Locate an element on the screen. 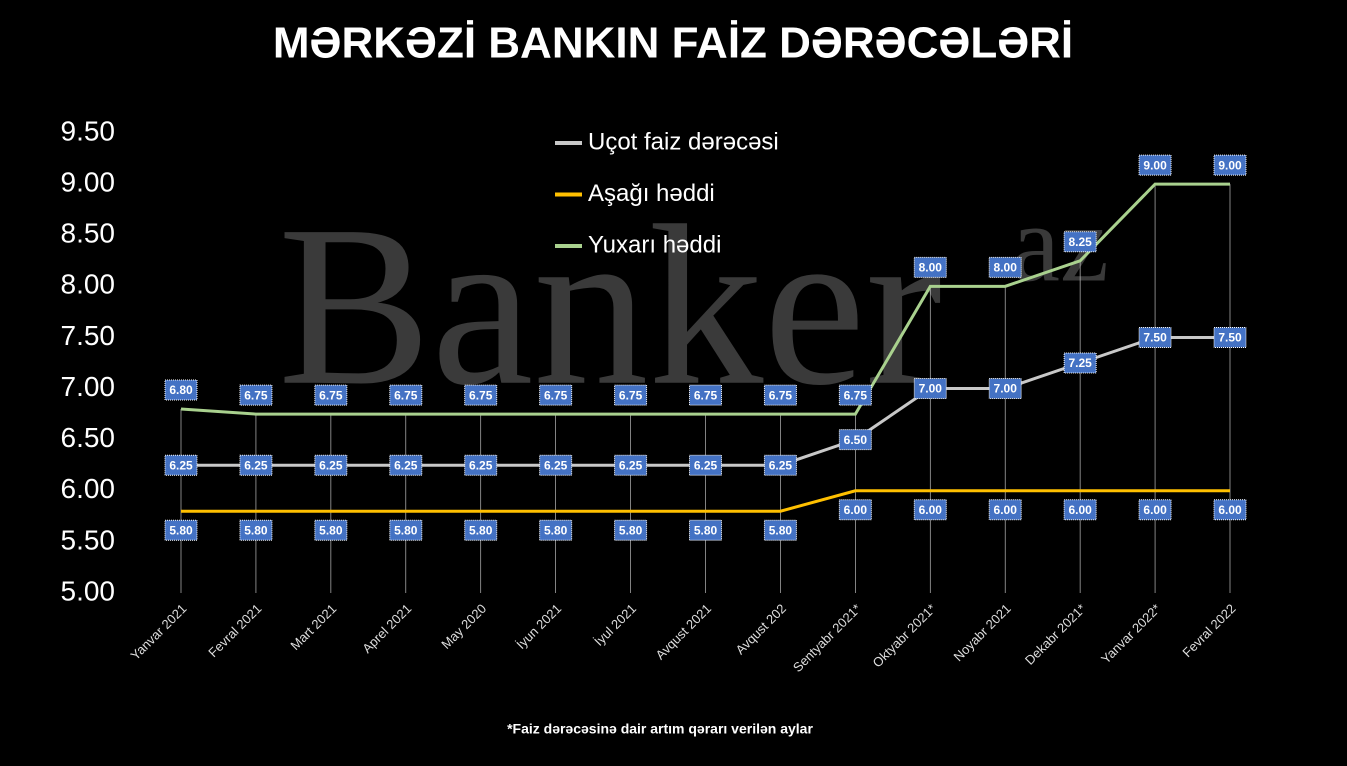 Image resolution: width=1347 pixels, height=766 pixels. y-tick-label: 6.00 is located at coordinates (88, 488).